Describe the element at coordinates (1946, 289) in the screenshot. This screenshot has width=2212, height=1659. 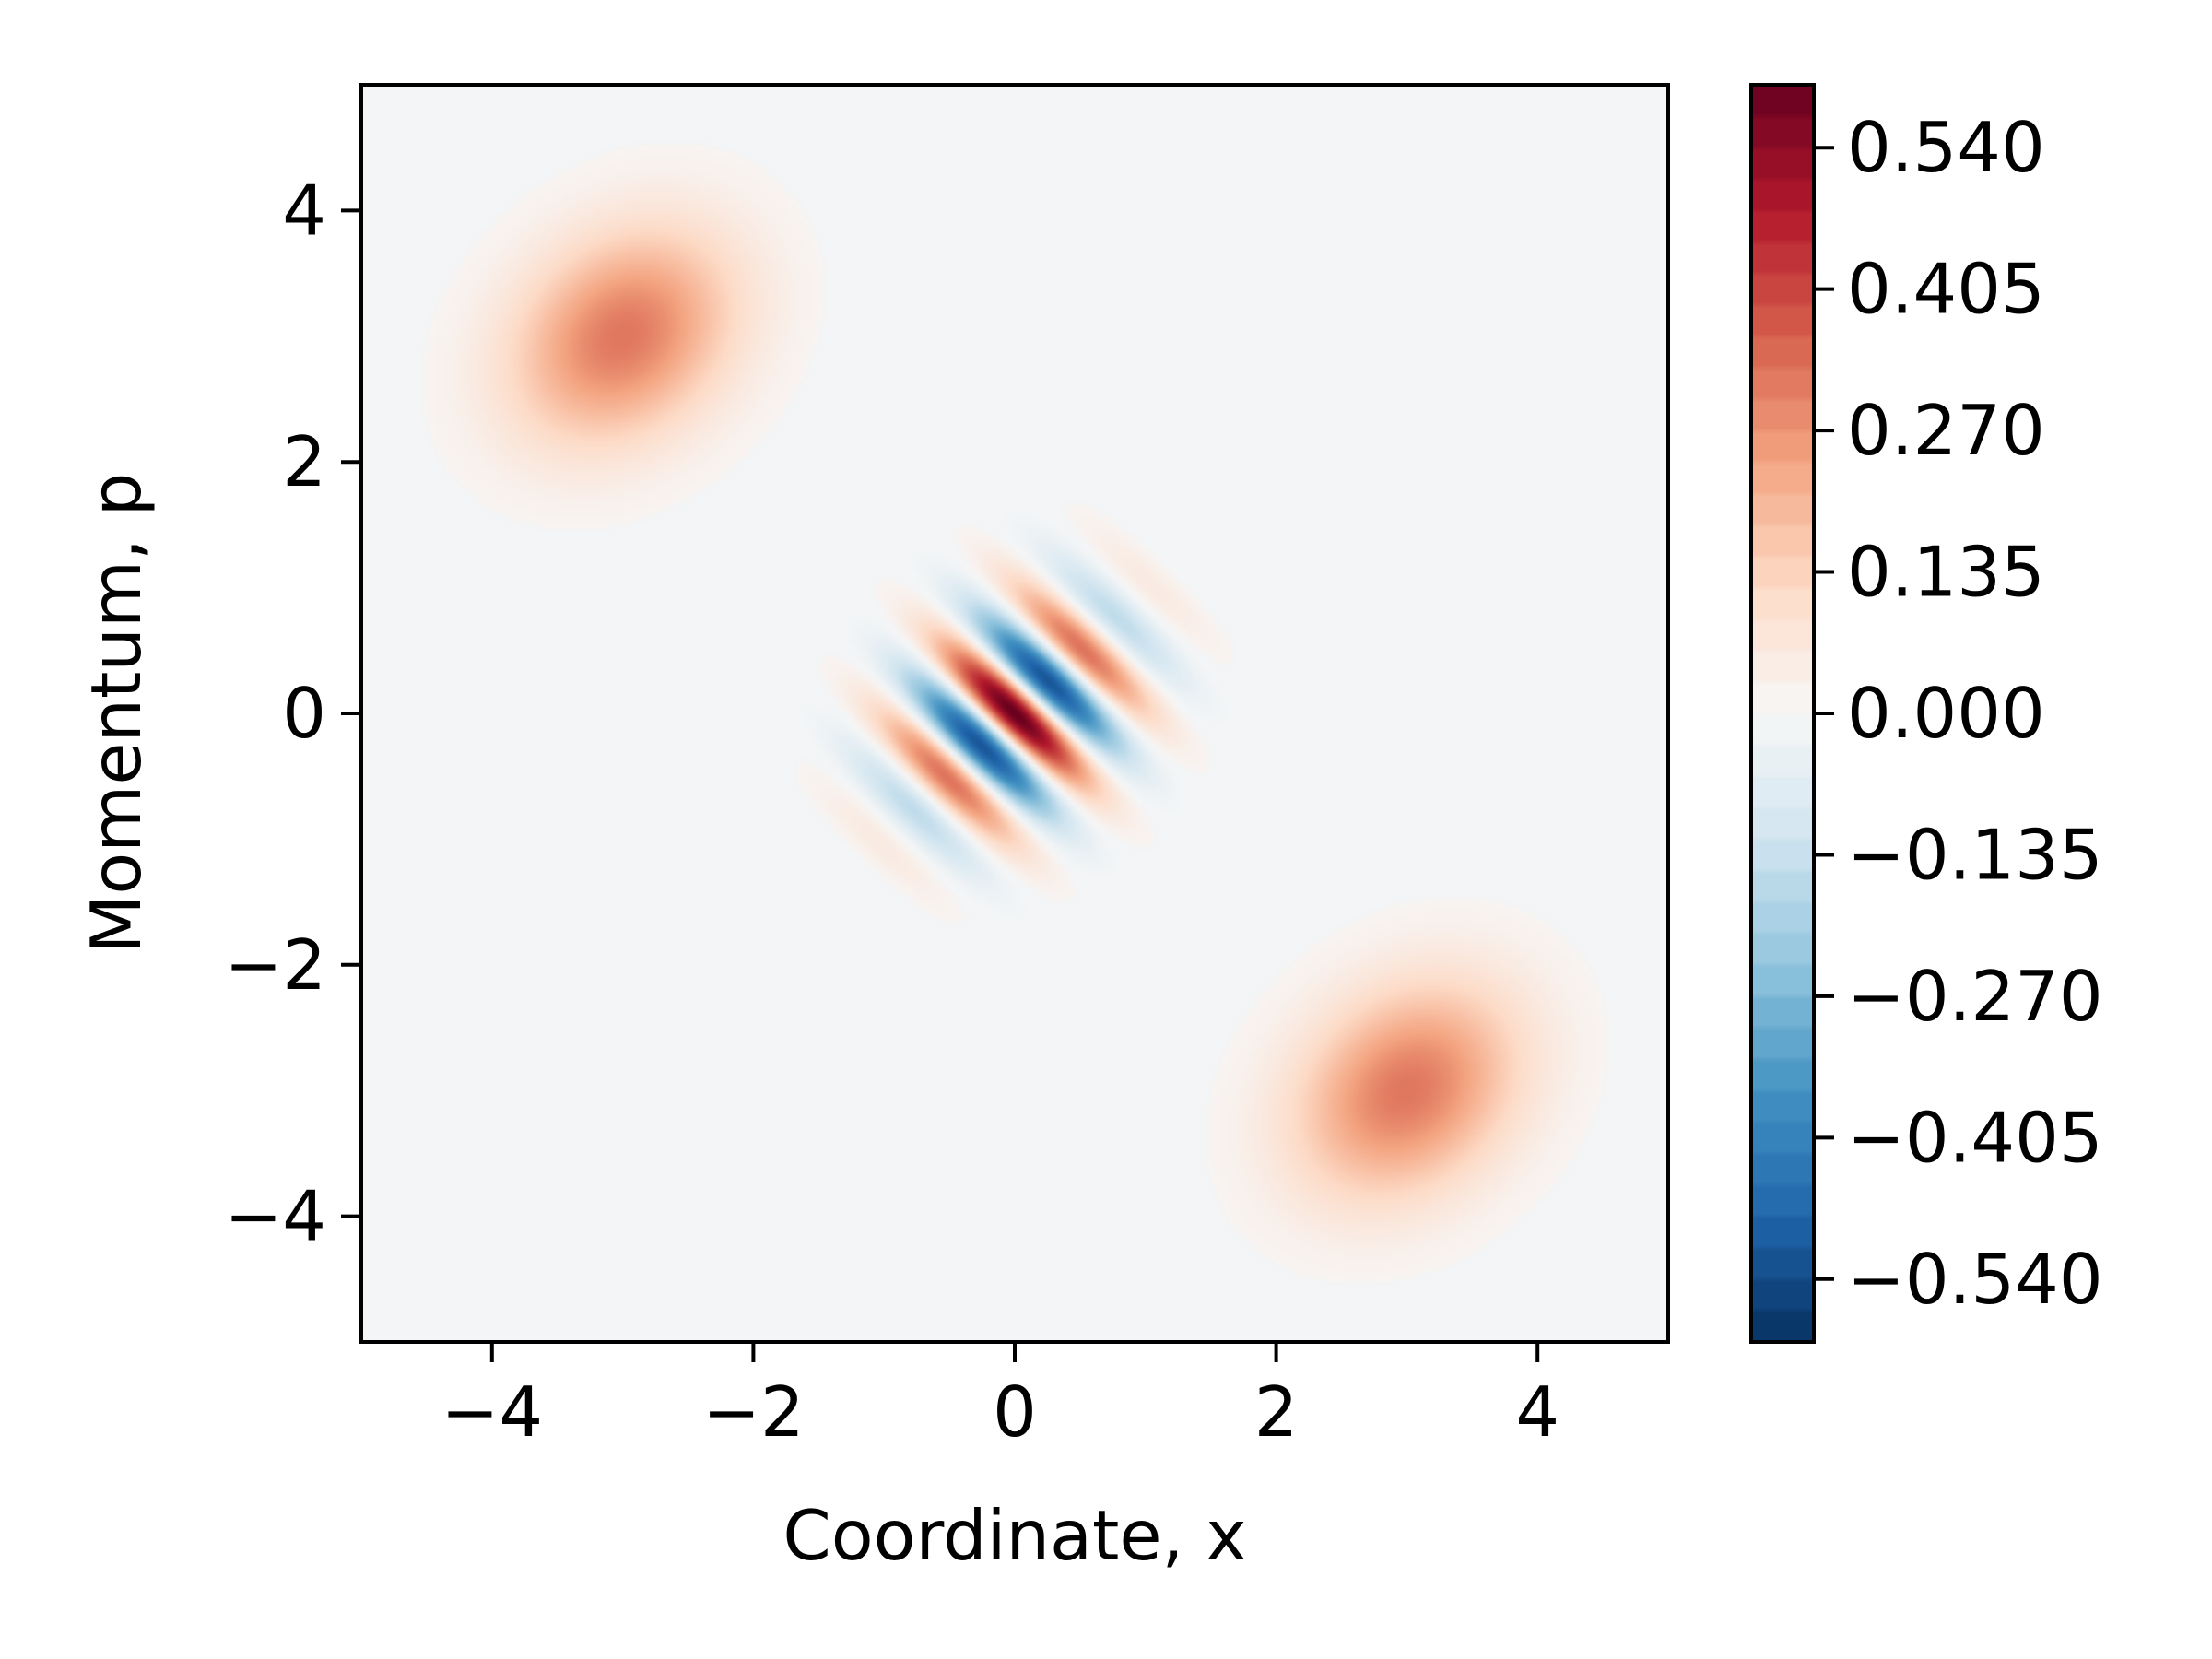
I see `colorbar-tick-label: 0.405` at that location.